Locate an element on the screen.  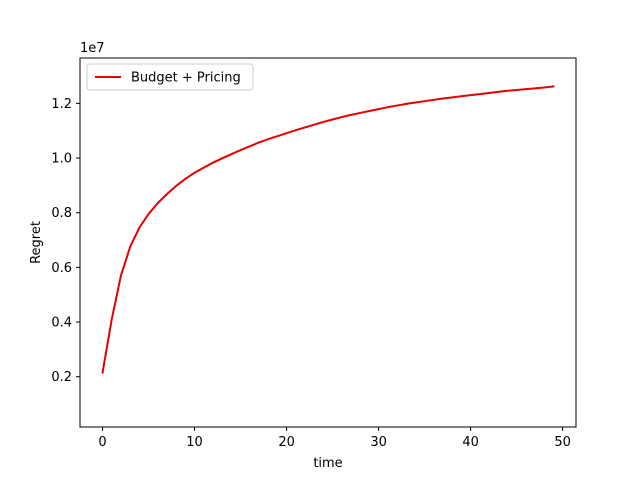
legend: Budget + Pricing is located at coordinates (170, 77).